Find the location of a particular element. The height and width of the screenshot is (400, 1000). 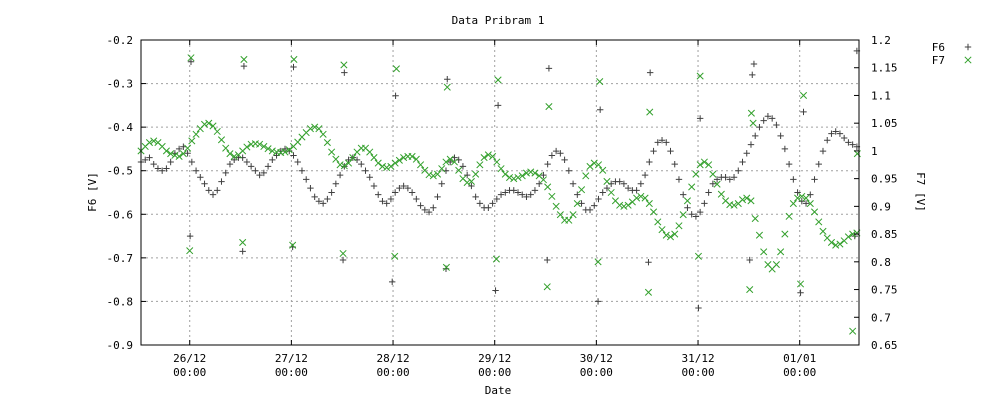

y-tick-label-left: -0.9 is located at coordinates (120, 345).